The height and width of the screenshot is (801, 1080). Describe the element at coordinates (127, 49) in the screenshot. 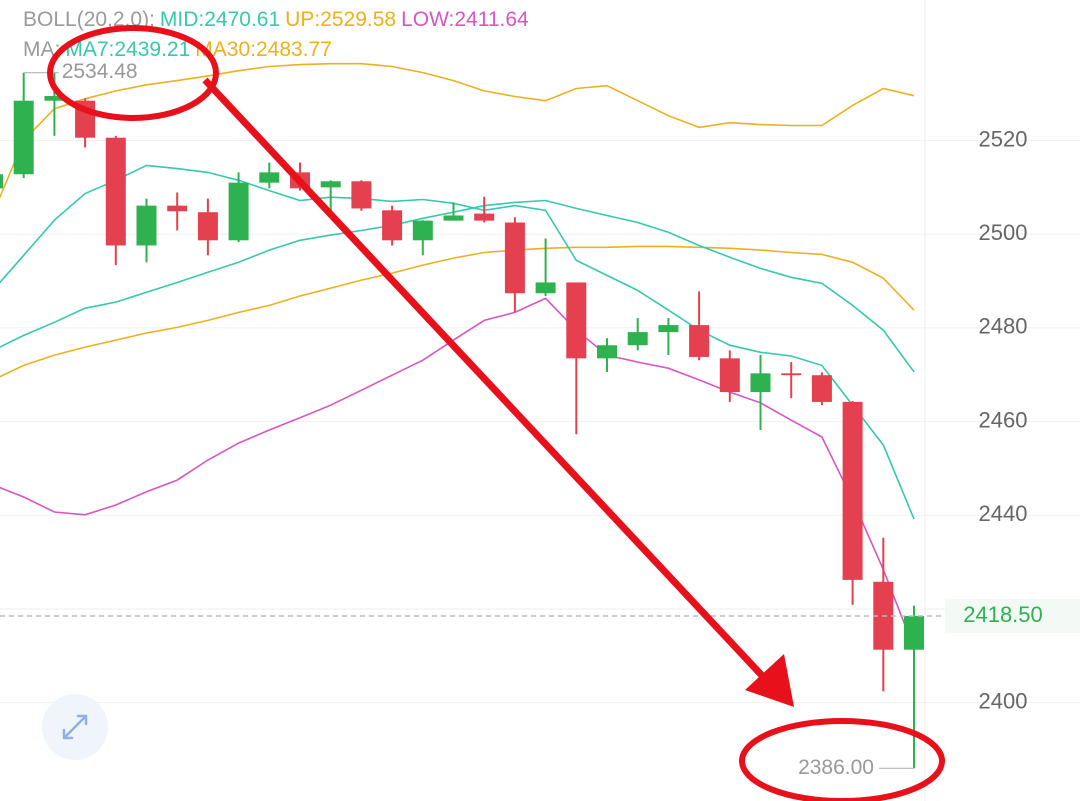

I see `legend-item: MA7:2439.21` at that location.